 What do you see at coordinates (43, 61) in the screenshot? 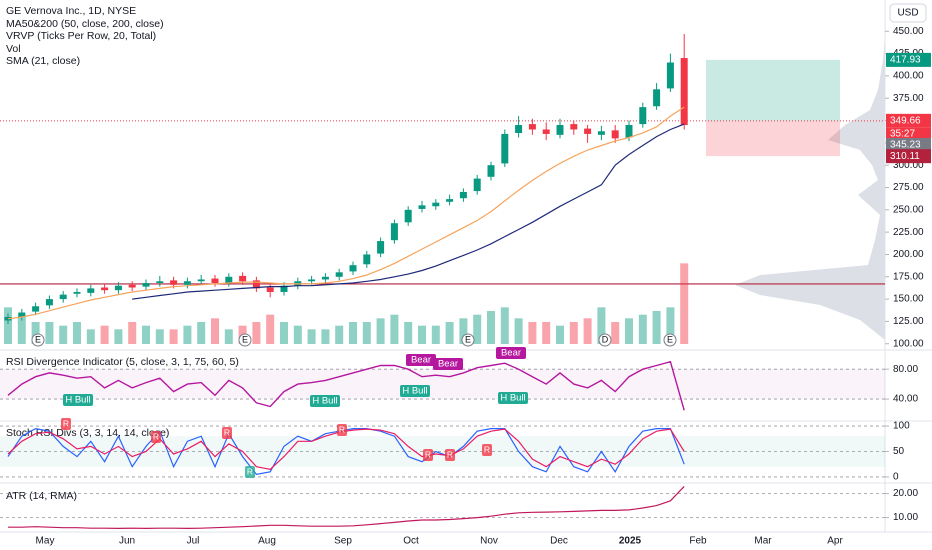
I see `legend-item: SMA (21, close)` at bounding box center [43, 61].